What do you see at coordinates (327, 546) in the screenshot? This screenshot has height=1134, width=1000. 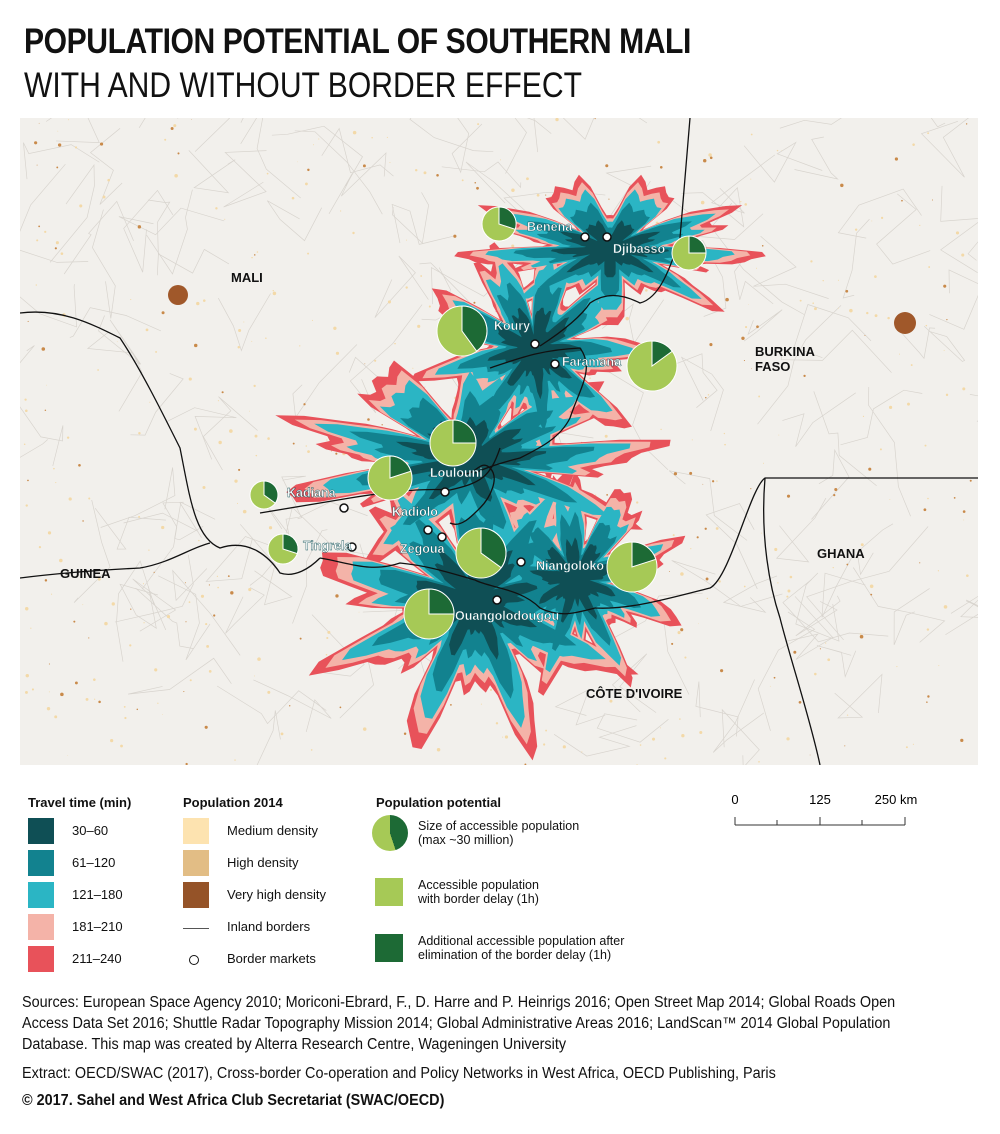 I see `market-label: Tingrela` at bounding box center [327, 546].